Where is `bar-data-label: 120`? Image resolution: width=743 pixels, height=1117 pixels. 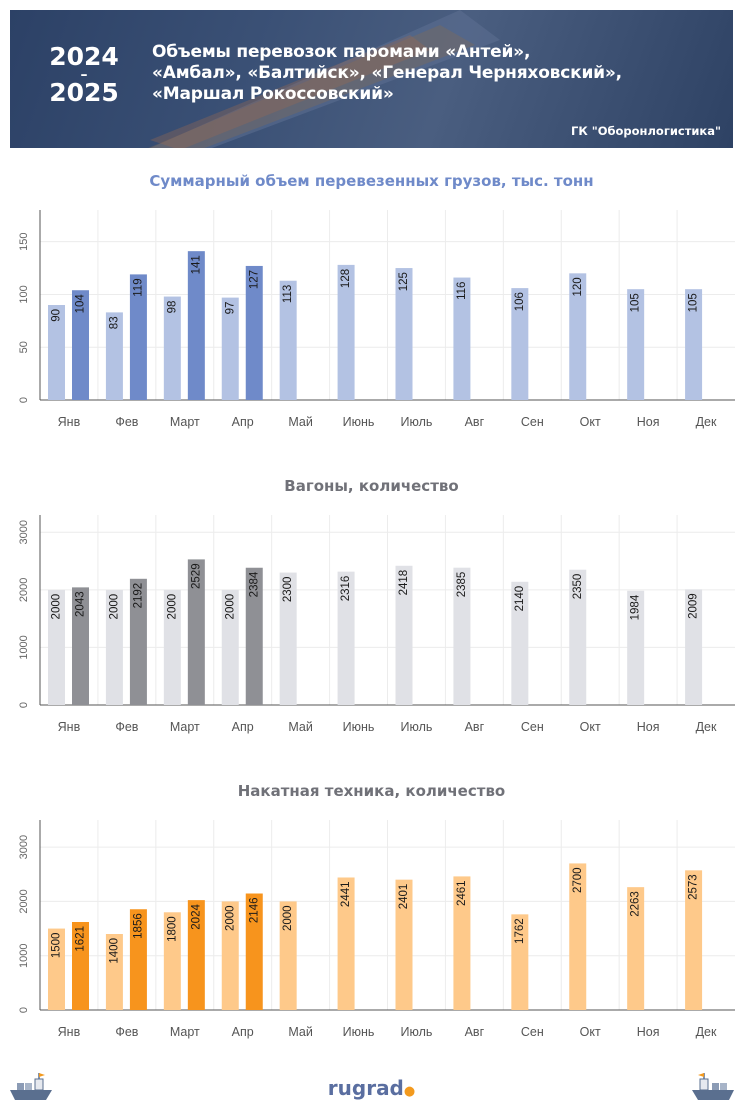 bar-data-label: 120 is located at coordinates (578, 286).